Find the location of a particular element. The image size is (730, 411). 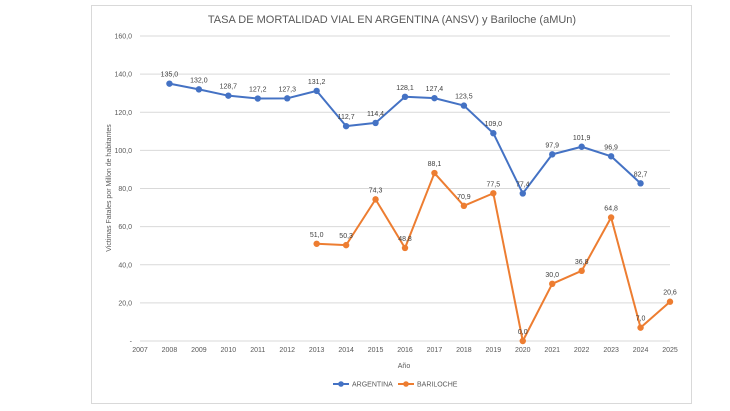

x-tick-label: 2025 is located at coordinates (670, 350).